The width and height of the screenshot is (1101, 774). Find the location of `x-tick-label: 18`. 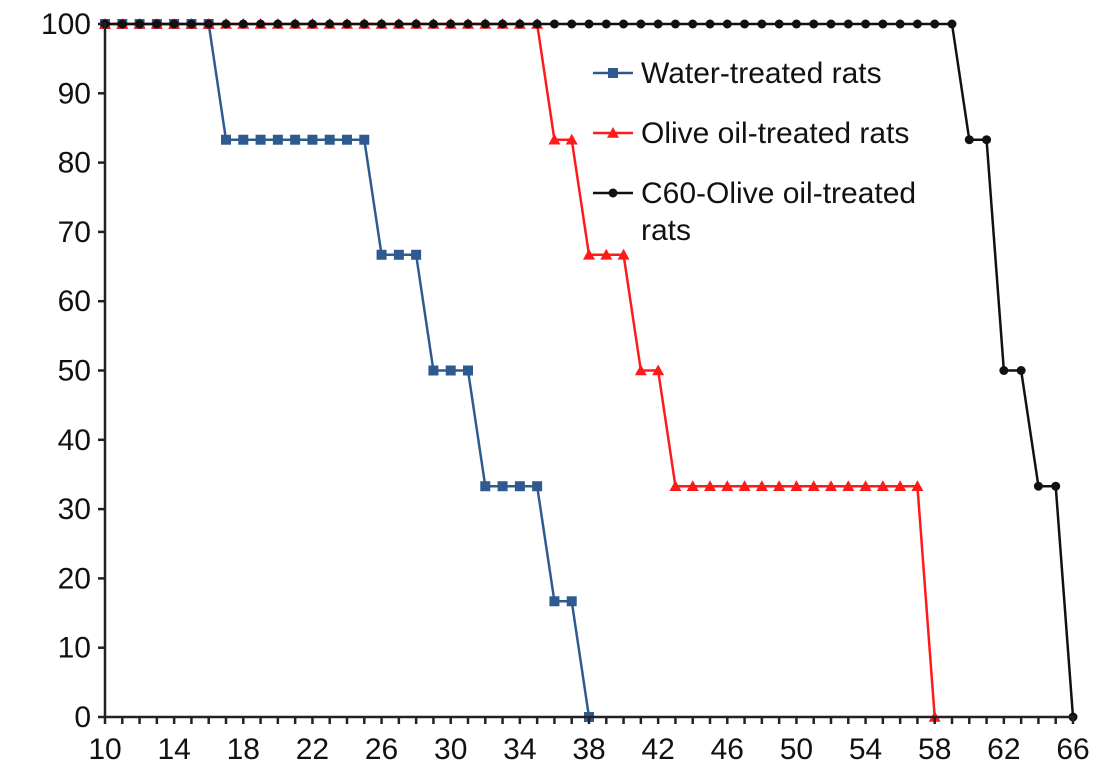

x-tick-label: 18 is located at coordinates (243, 749).